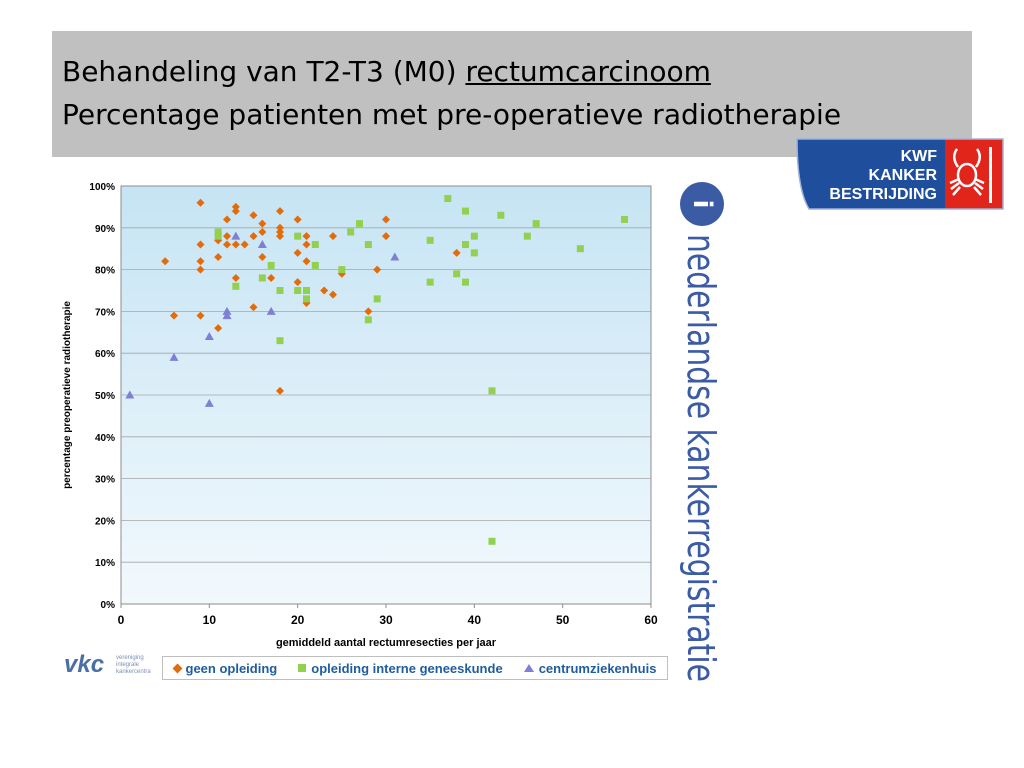 The width and height of the screenshot is (1024, 768). Describe the element at coordinates (528, 668) in the screenshot. I see `legend-triangle-icon` at that location.